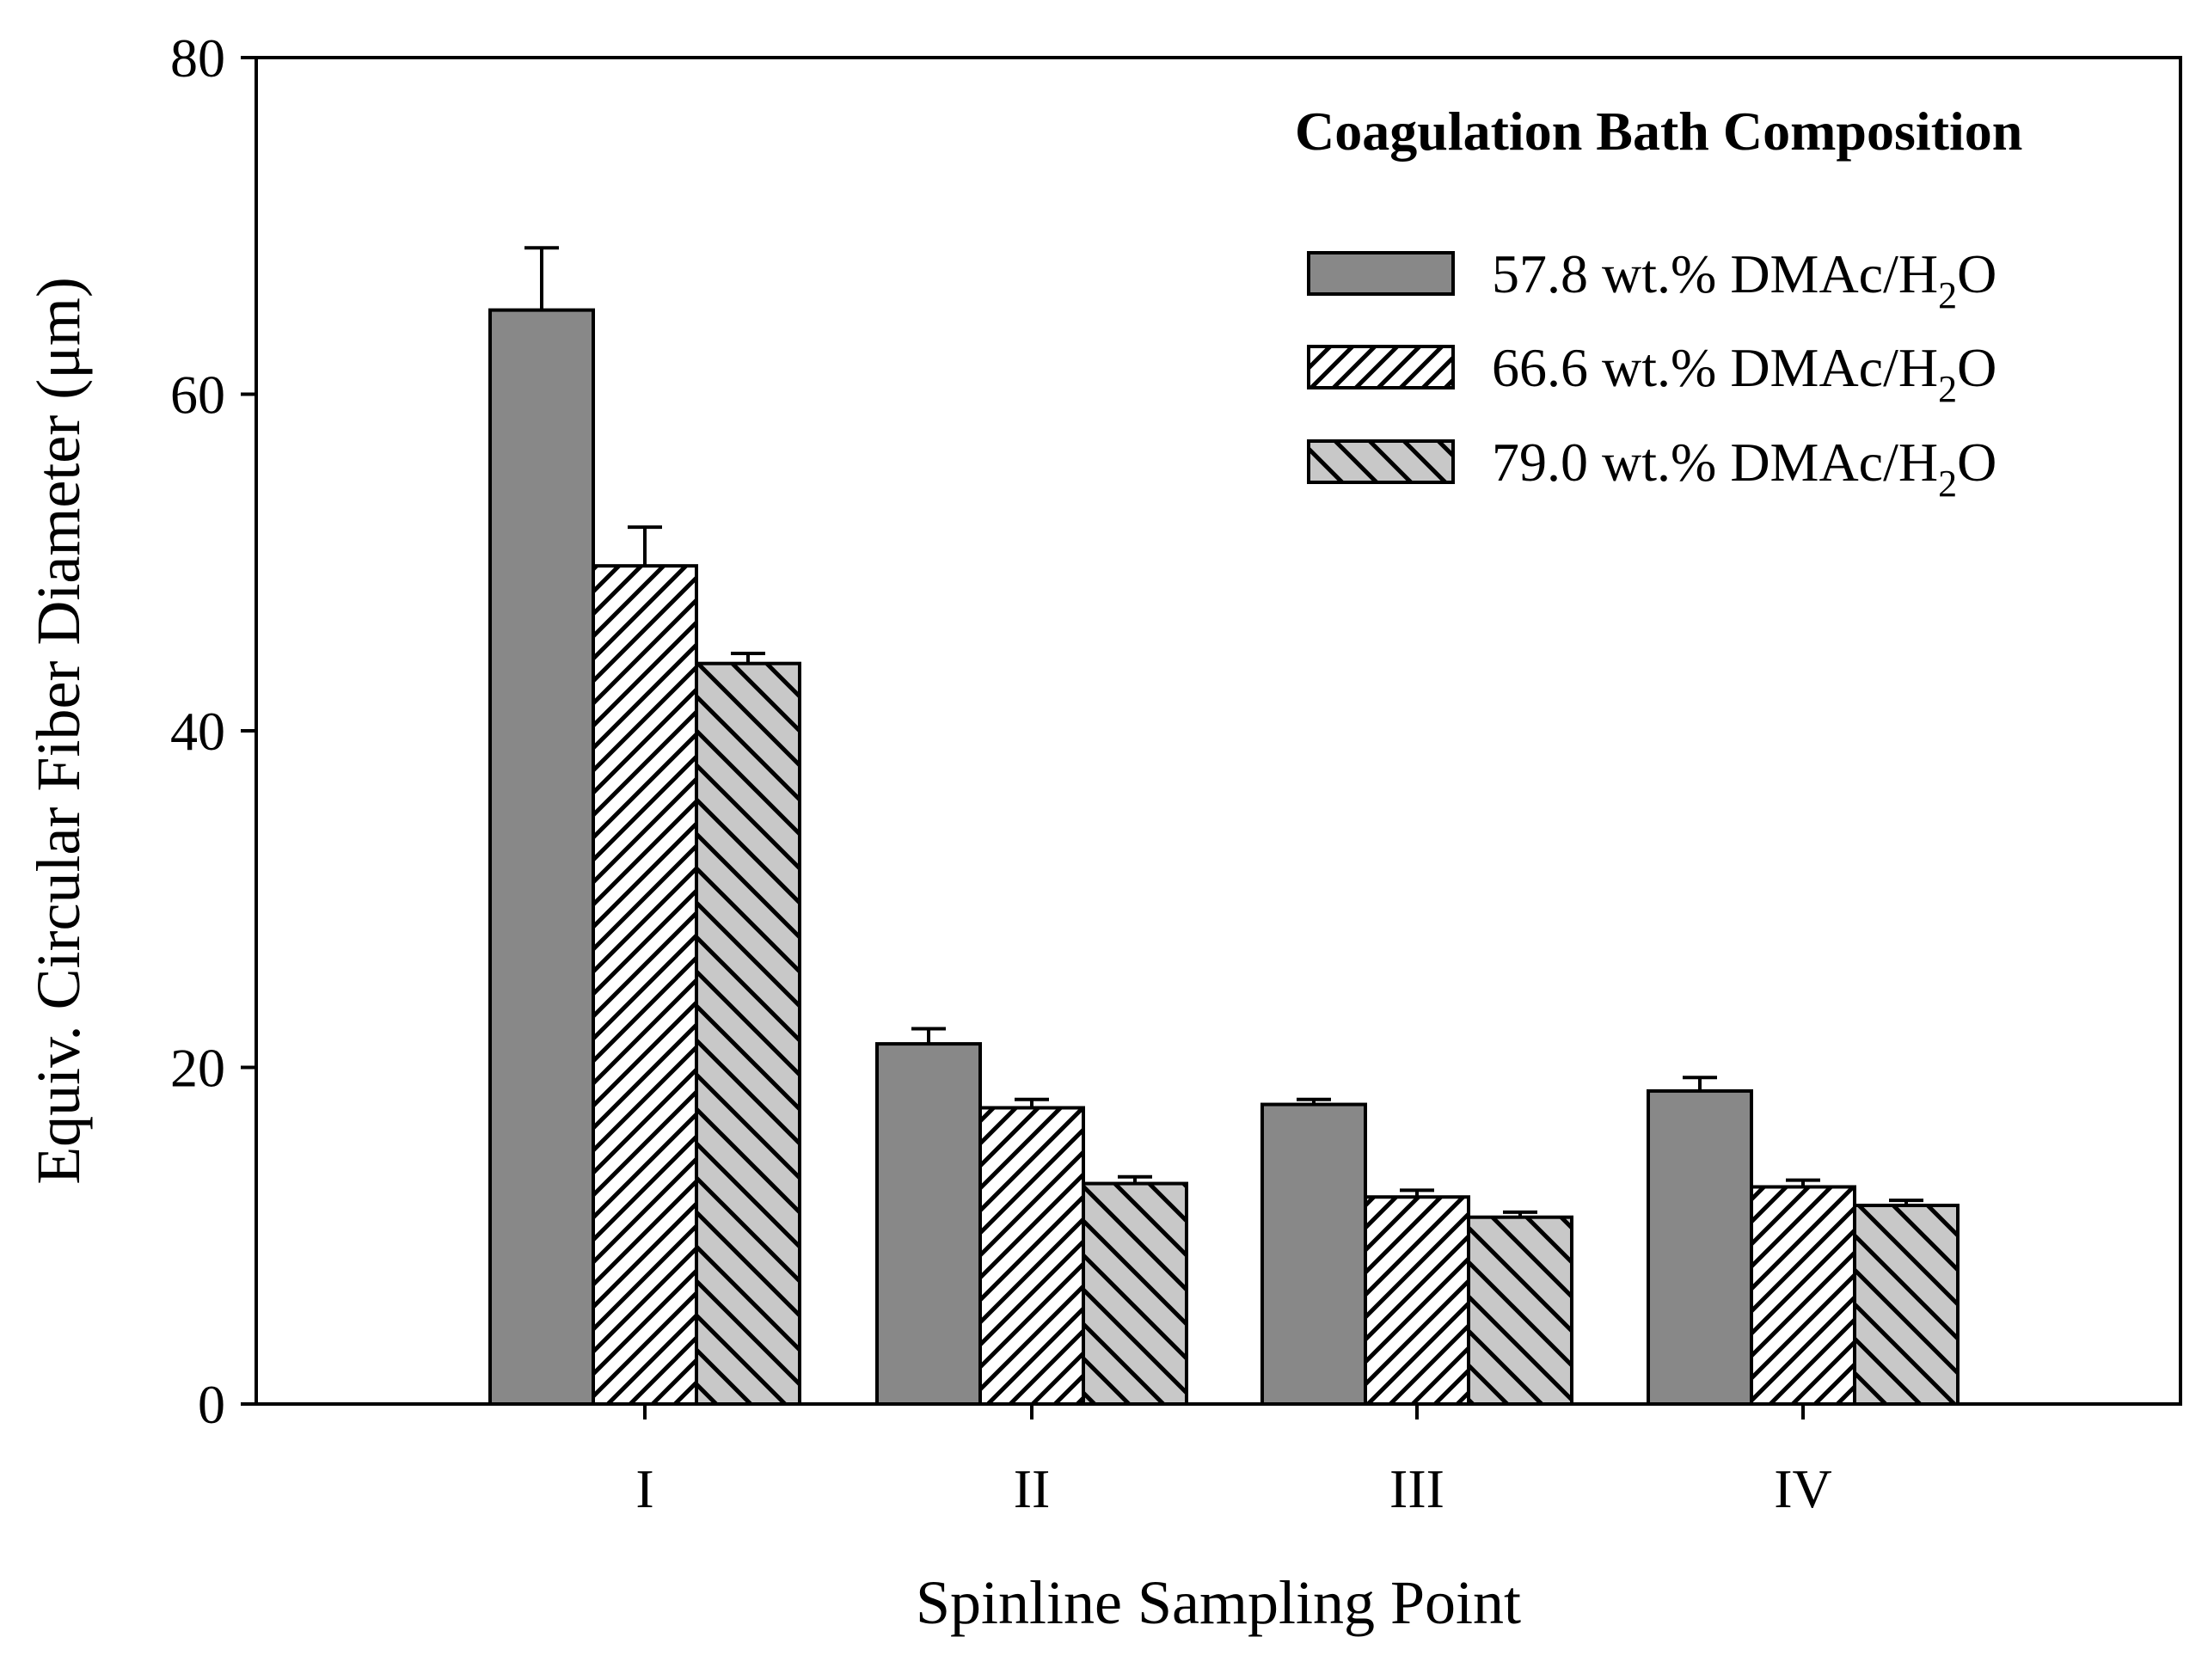  What do you see at coordinates (1700, 1248) in the screenshot?
I see `bar-1-IV` at bounding box center [1700, 1248].